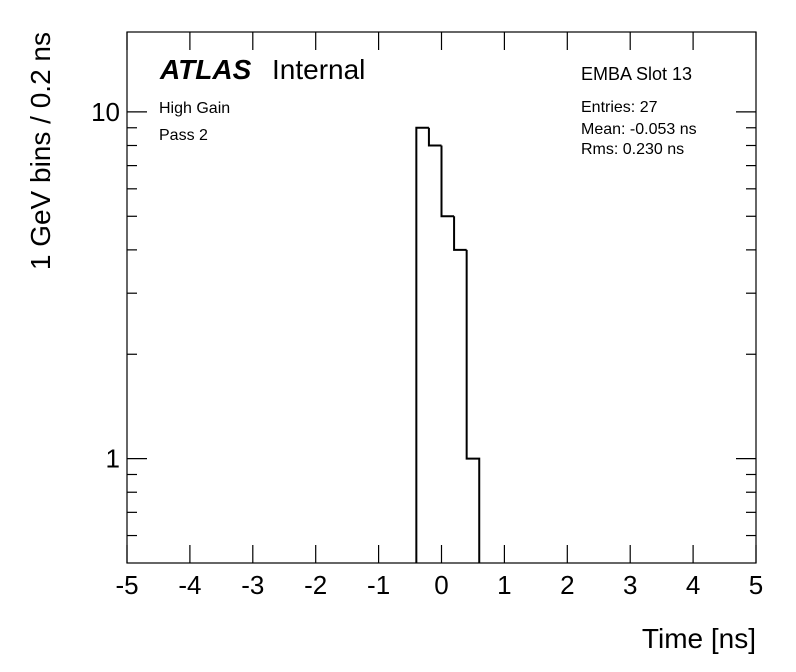 This screenshot has height=672, width=796. What do you see at coordinates (205, 69) in the screenshot?
I see `atlas-label: ATLAS` at bounding box center [205, 69].